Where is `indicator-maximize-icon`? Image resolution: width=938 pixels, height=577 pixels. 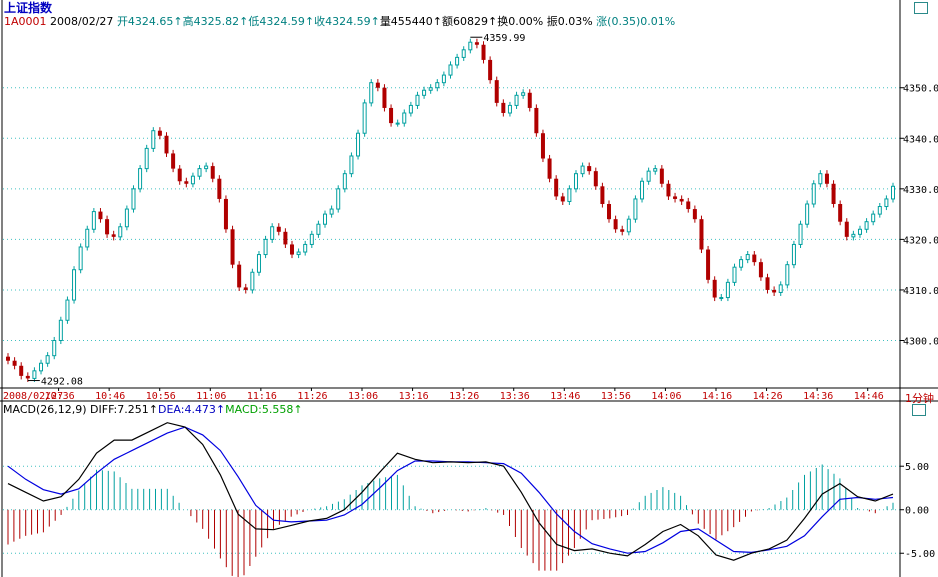 indicator-maximize-icon is located at coordinates (919, 410).